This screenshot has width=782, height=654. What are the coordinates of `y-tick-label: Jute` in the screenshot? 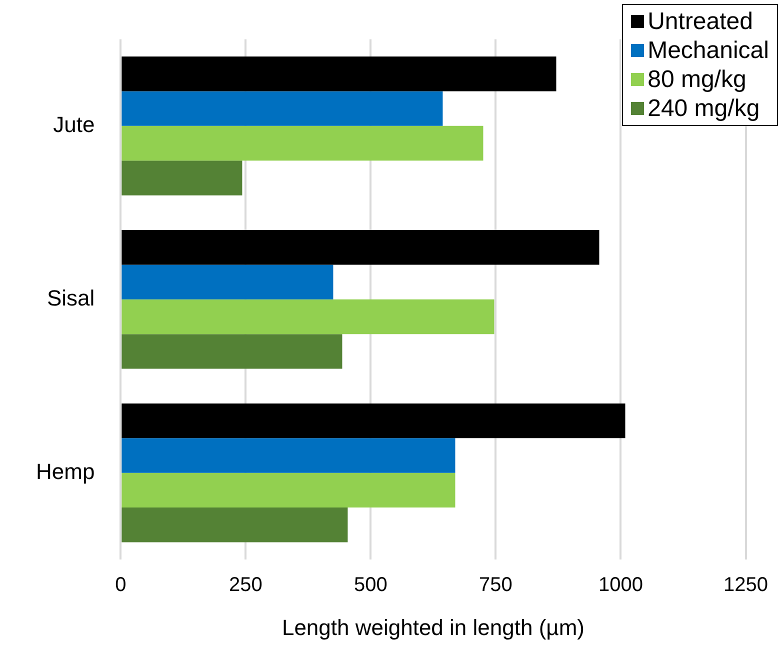 It's located at (74, 124).